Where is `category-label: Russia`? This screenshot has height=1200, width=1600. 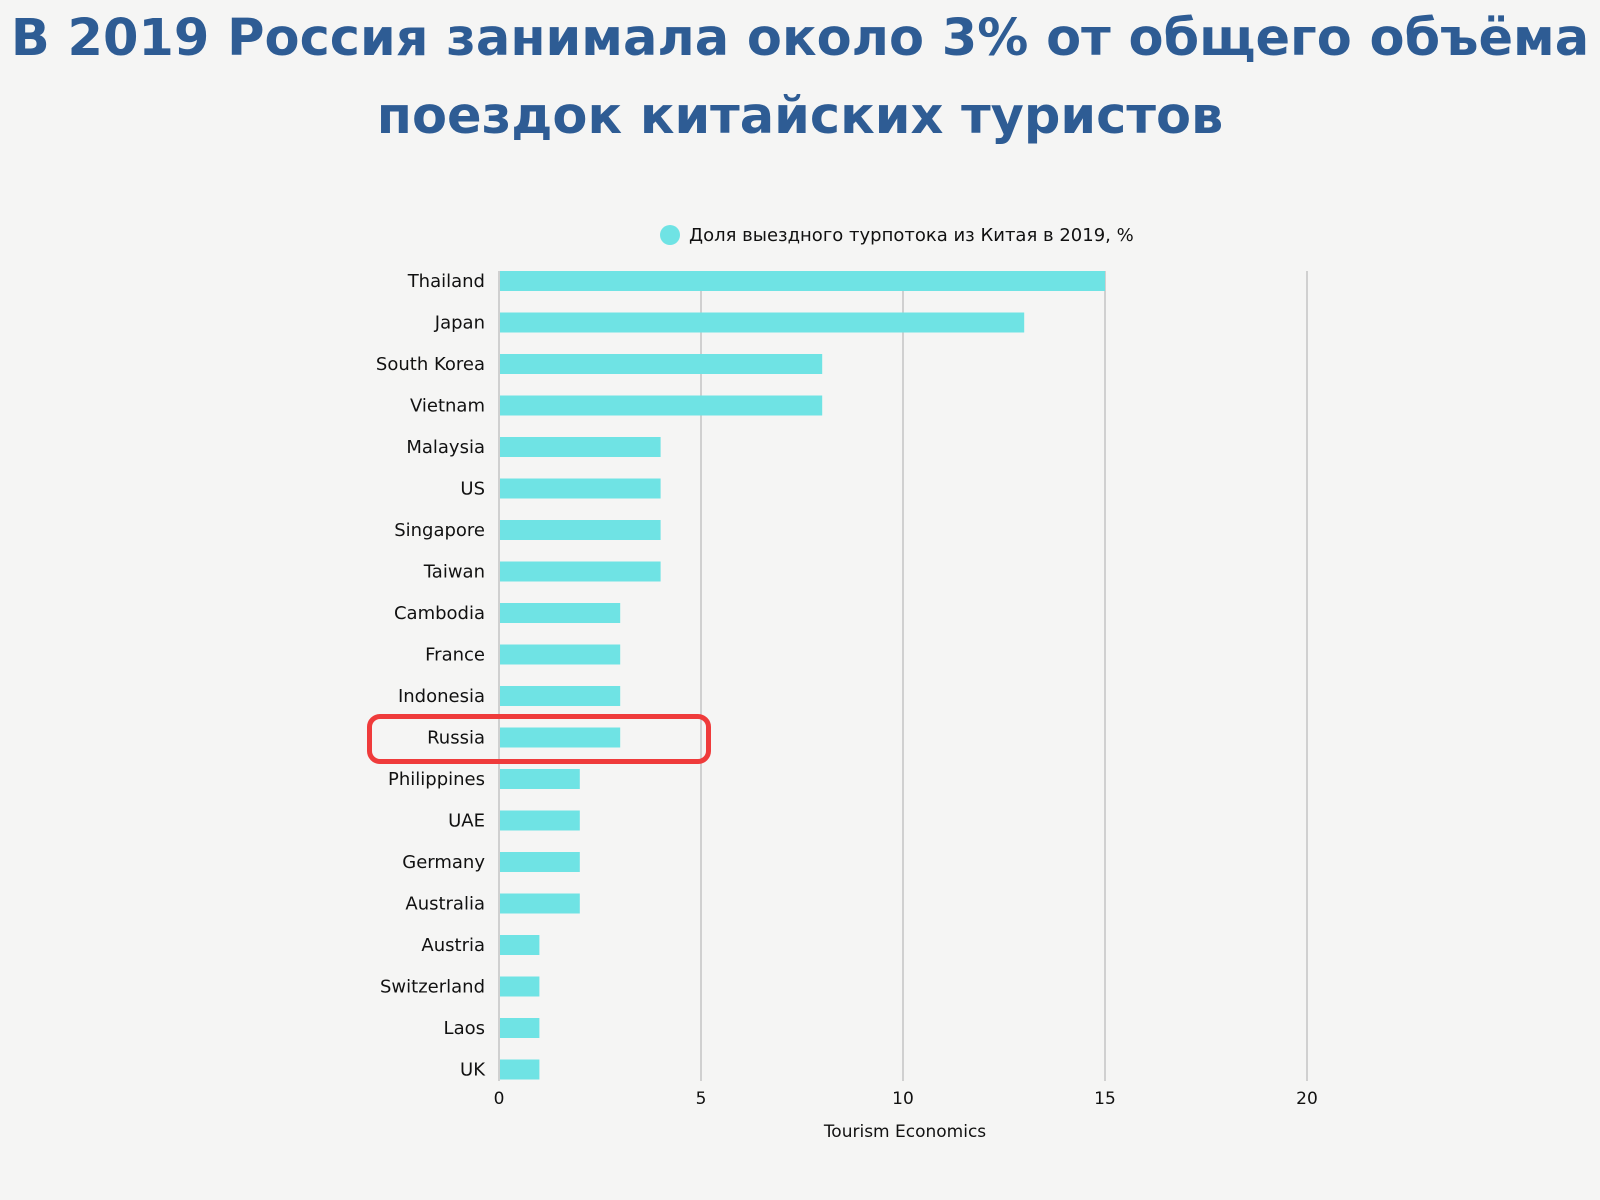
category-label: Russia is located at coordinates (456, 738).